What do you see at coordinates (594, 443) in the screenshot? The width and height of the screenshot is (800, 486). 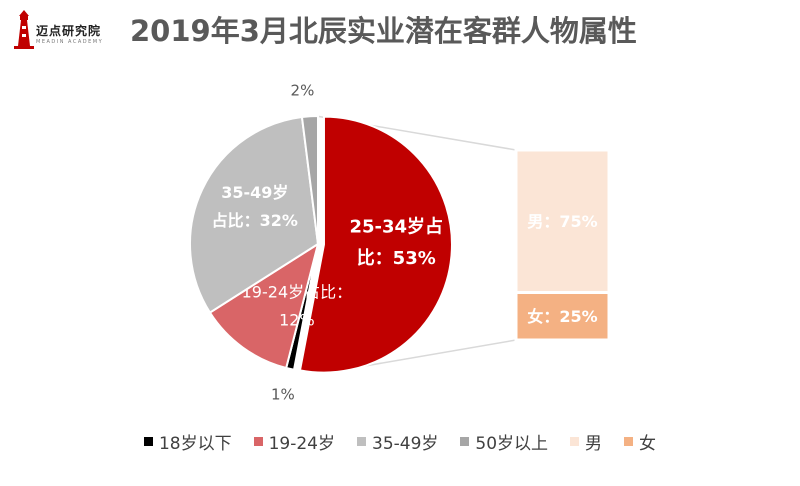 I see `legend-label-male: 男` at bounding box center [594, 443].